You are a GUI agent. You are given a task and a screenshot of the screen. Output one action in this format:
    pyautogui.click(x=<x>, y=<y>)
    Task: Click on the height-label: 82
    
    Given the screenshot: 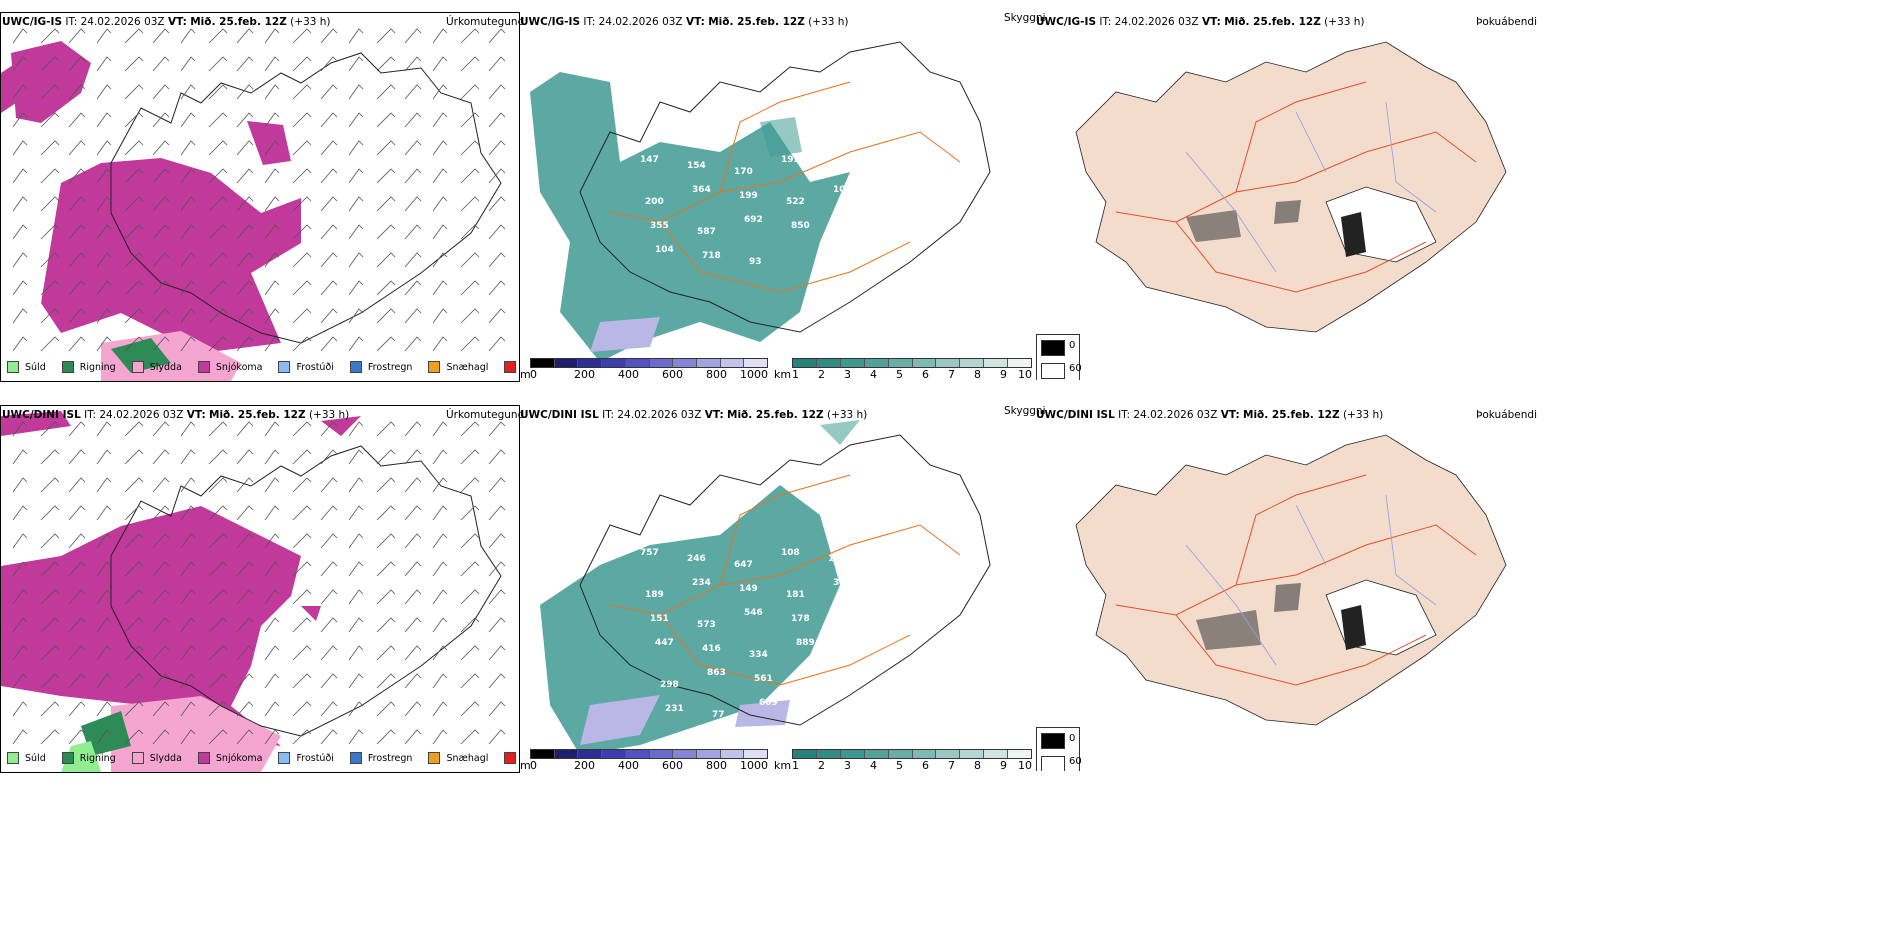 What is the action you would take?
    pyautogui.click(x=807, y=685)
    